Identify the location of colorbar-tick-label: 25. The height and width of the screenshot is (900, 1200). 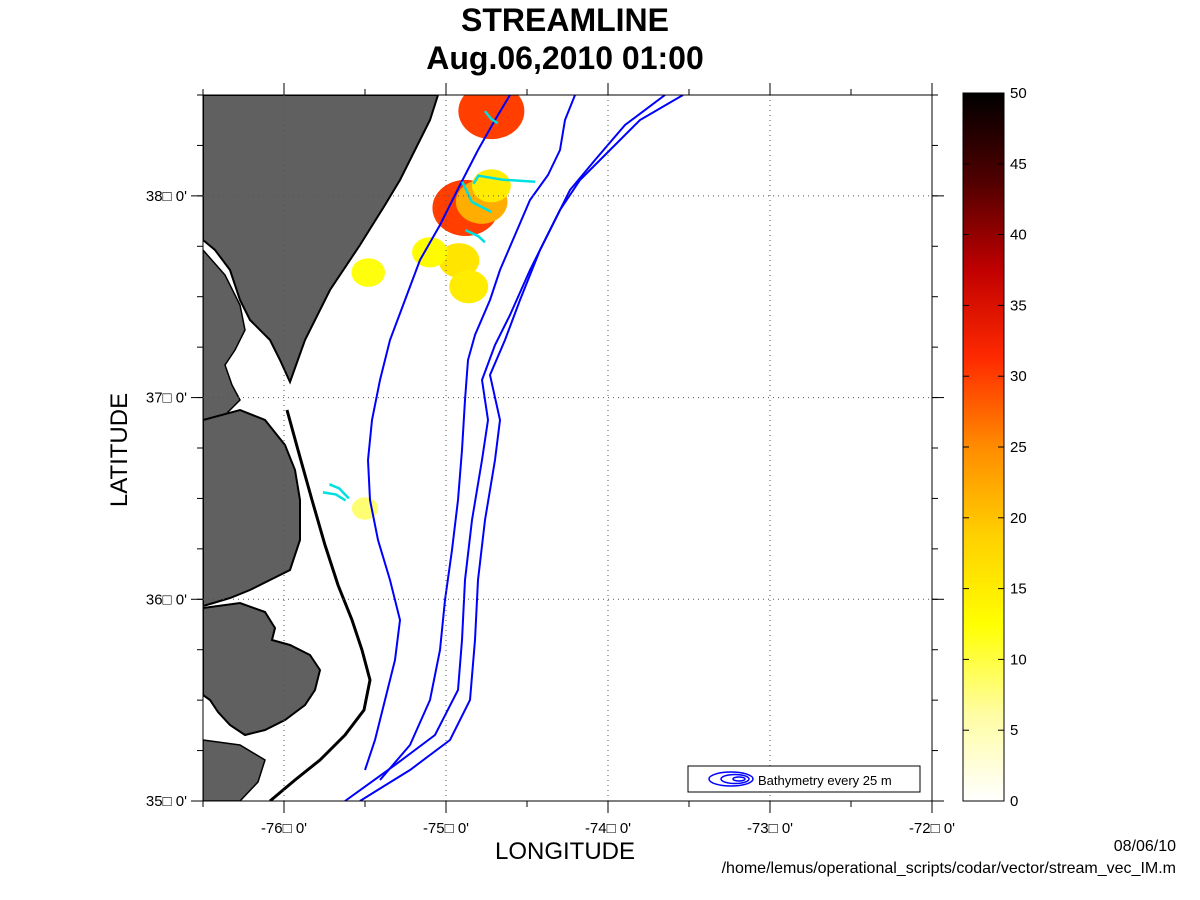
(1018, 447).